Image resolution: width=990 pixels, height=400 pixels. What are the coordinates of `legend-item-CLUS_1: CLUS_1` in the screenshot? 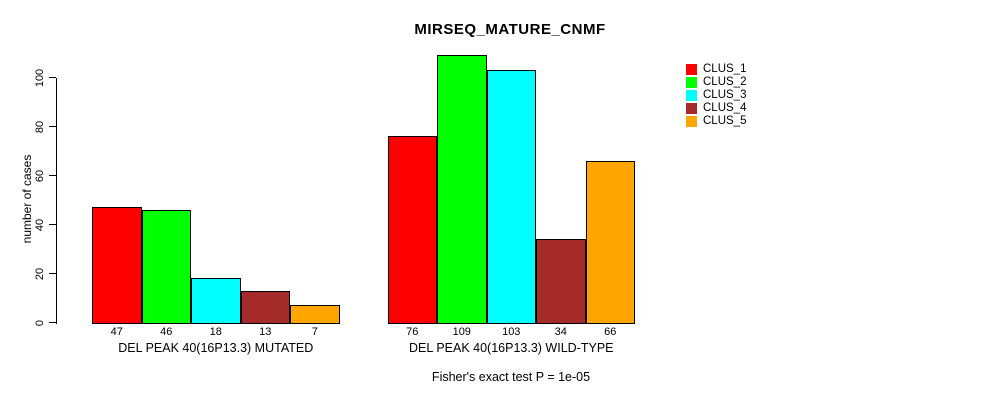 It's located at (716, 69).